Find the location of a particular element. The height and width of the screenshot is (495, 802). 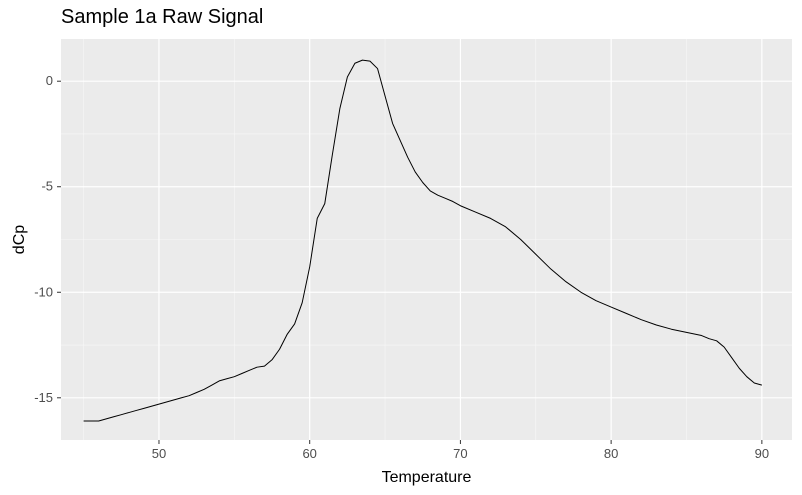

x-tick-label: 90 is located at coordinates (762, 453).